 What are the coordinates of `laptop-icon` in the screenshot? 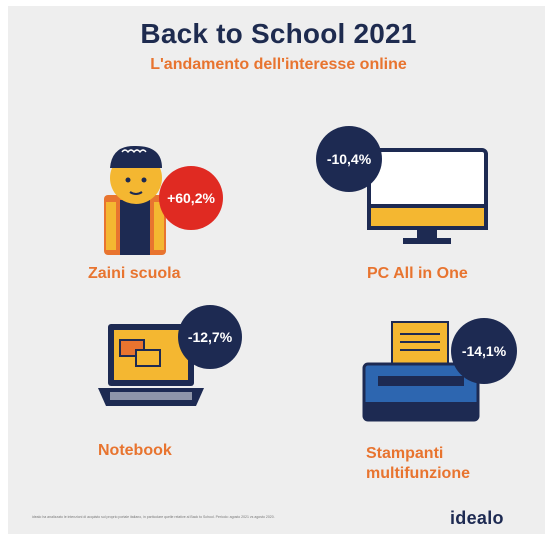 It's located at (151, 365).